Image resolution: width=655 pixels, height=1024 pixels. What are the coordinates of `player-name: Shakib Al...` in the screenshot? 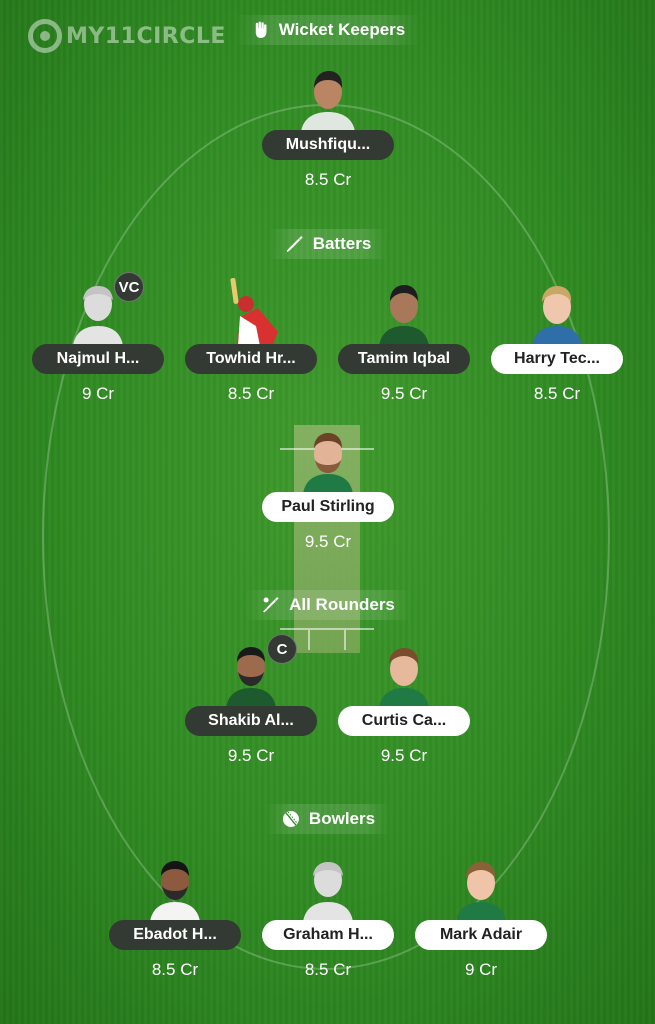 It's located at (251, 721).